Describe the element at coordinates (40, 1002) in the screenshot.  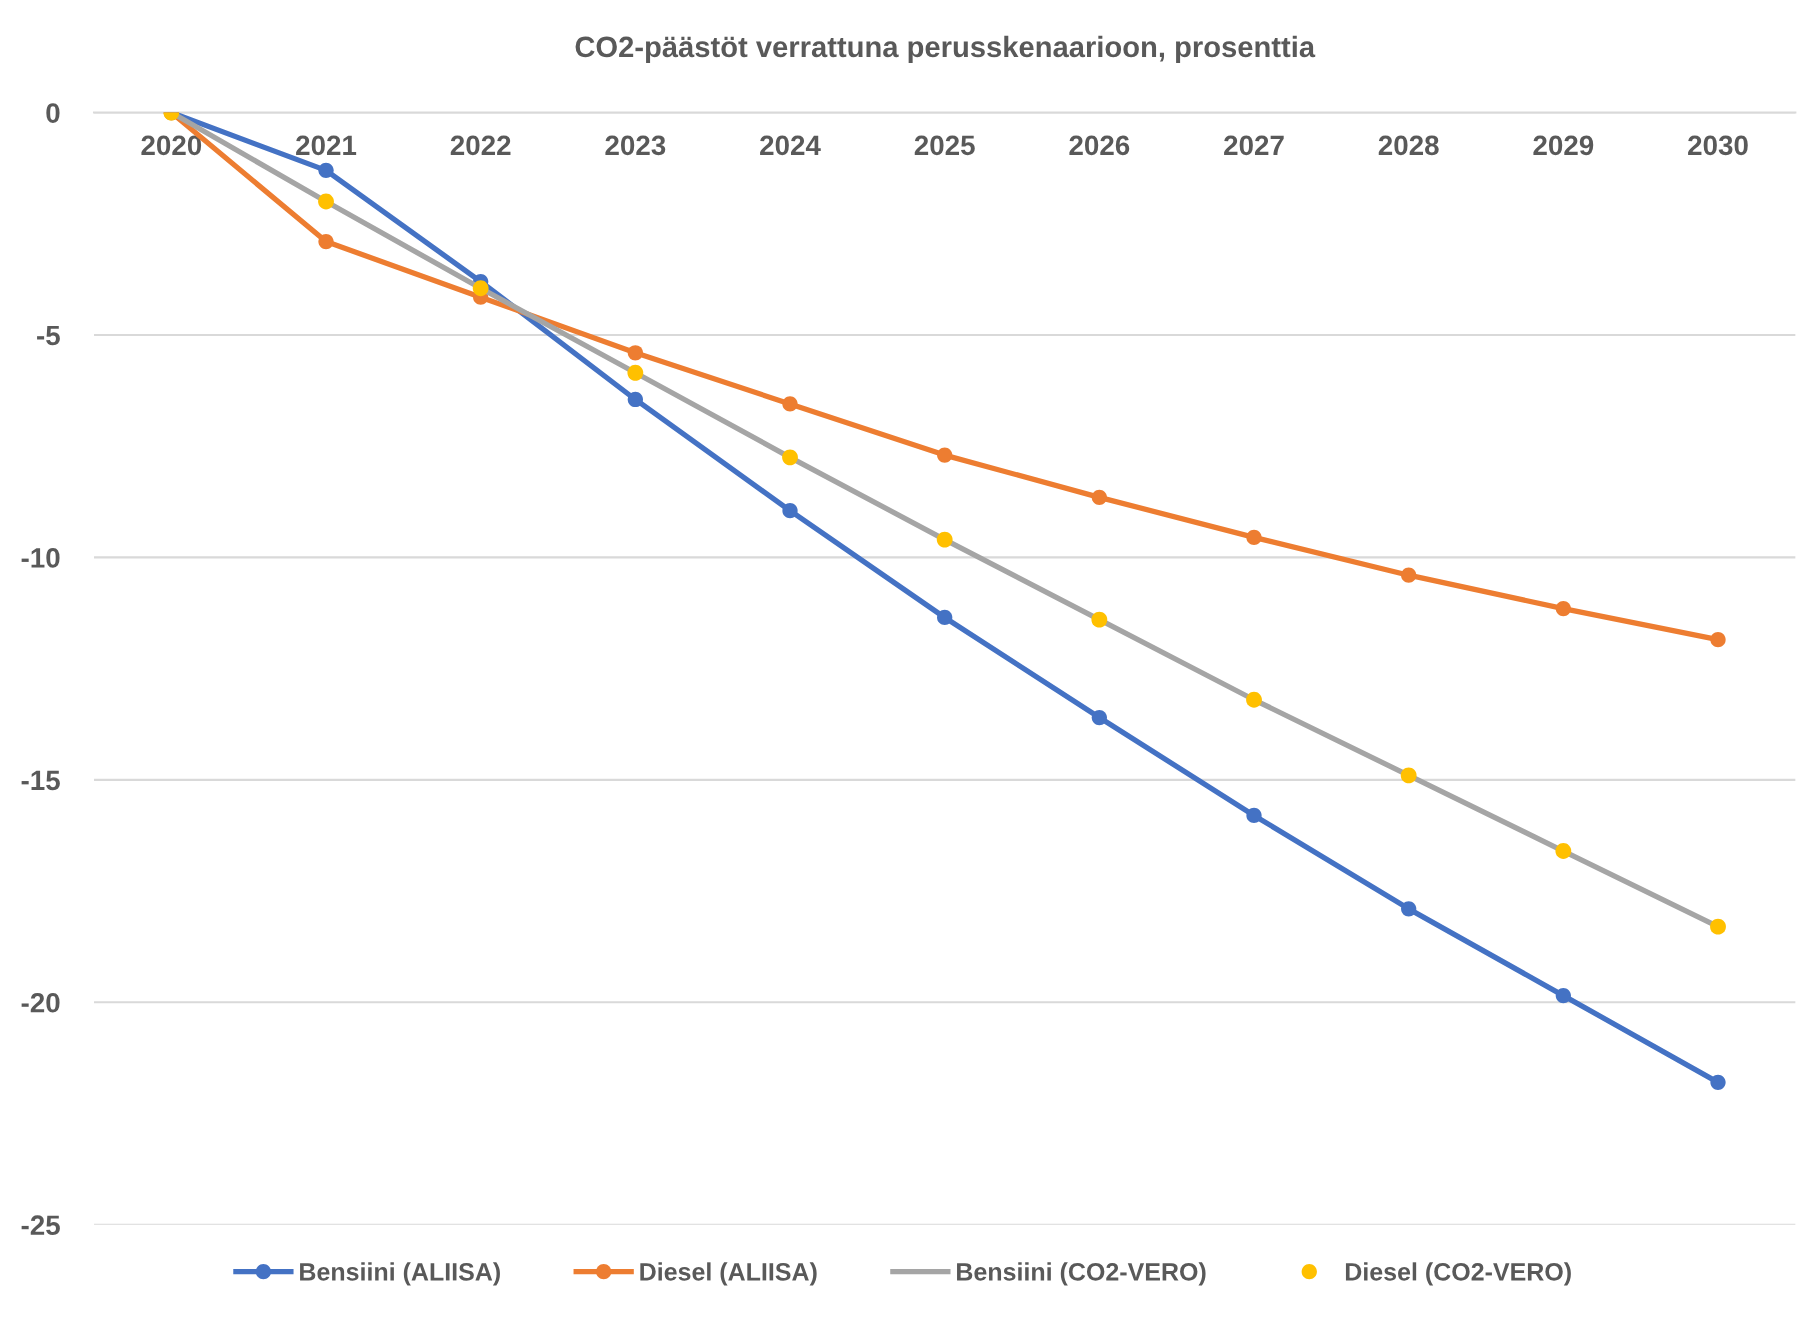
I see `y-tick-label: -20` at that location.